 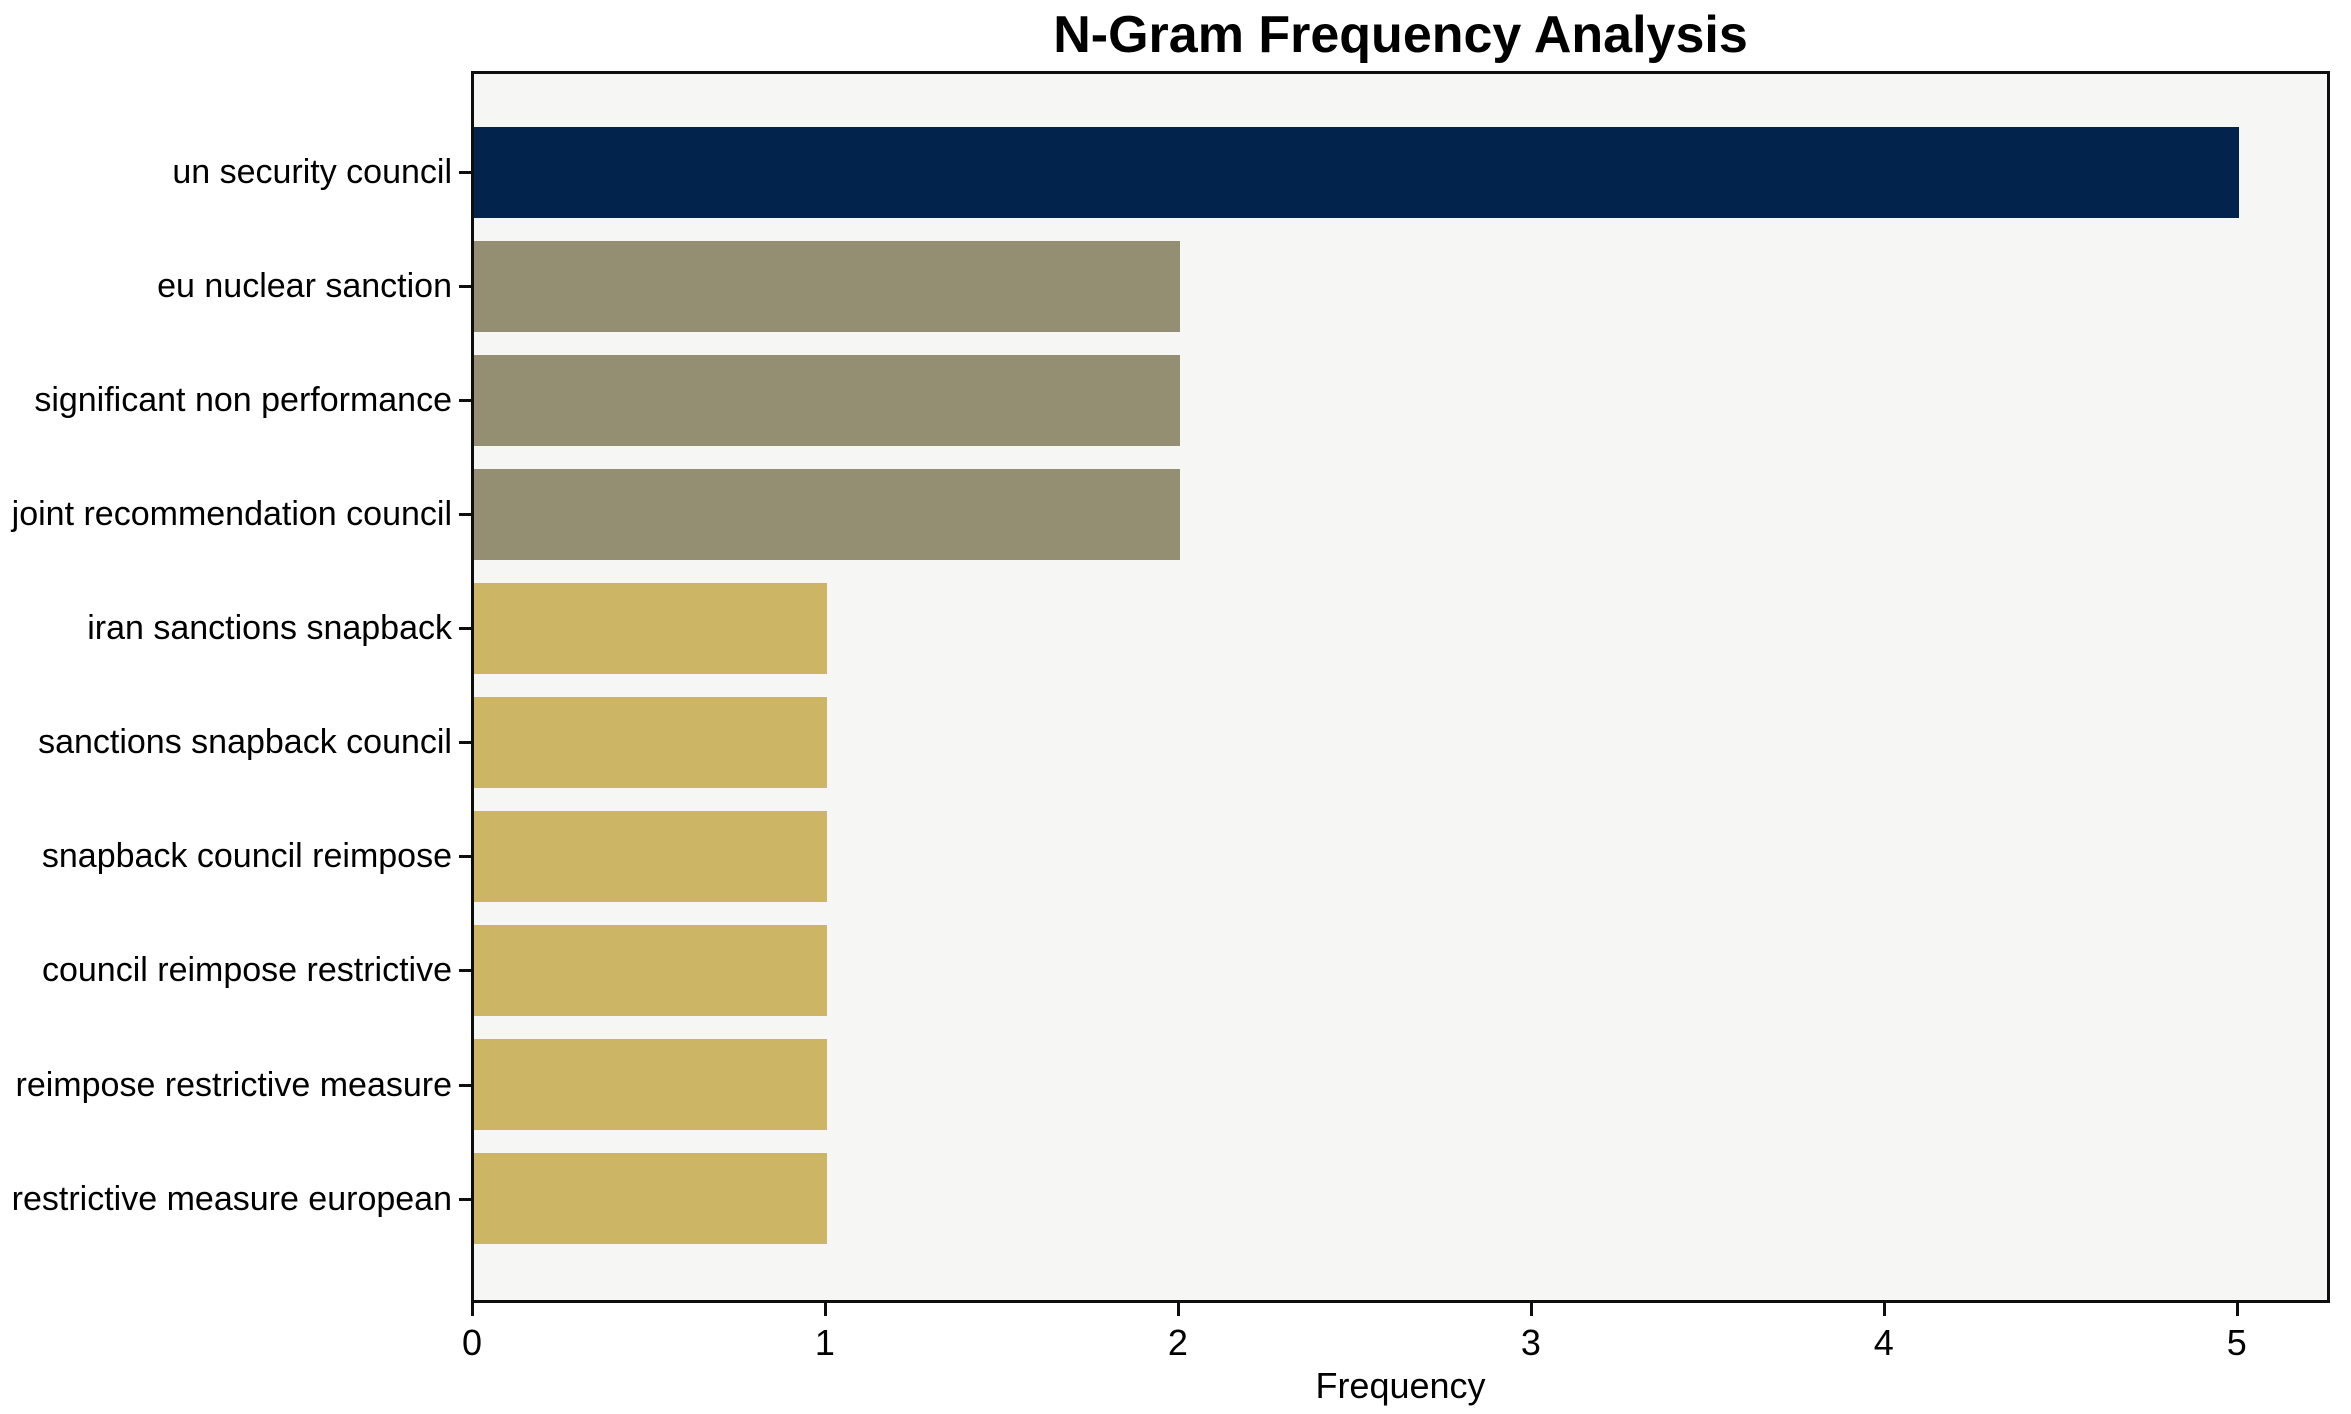 What do you see at coordinates (827, 400) in the screenshot?
I see `bar-significant-non-performance` at bounding box center [827, 400].